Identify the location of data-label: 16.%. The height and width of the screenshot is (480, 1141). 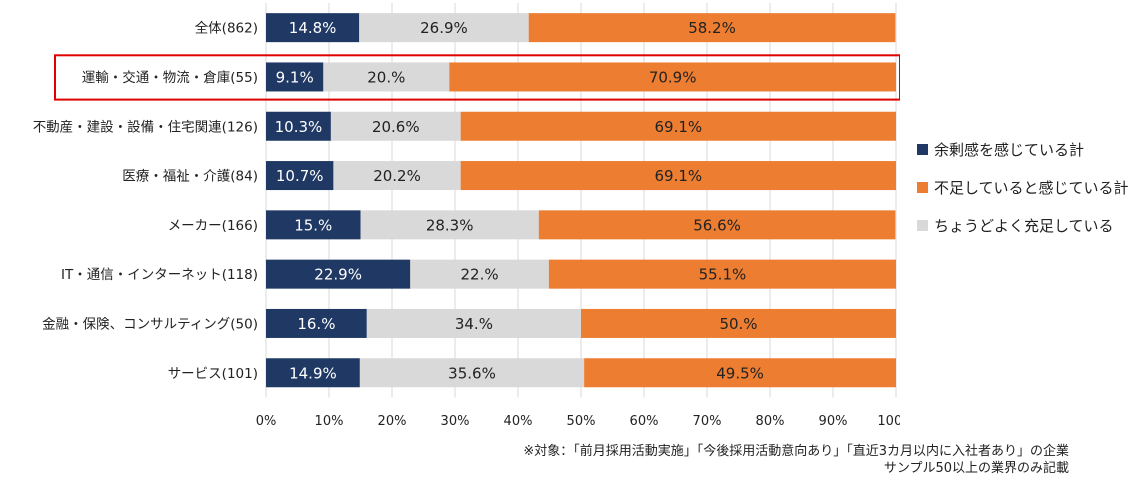
(316, 324).